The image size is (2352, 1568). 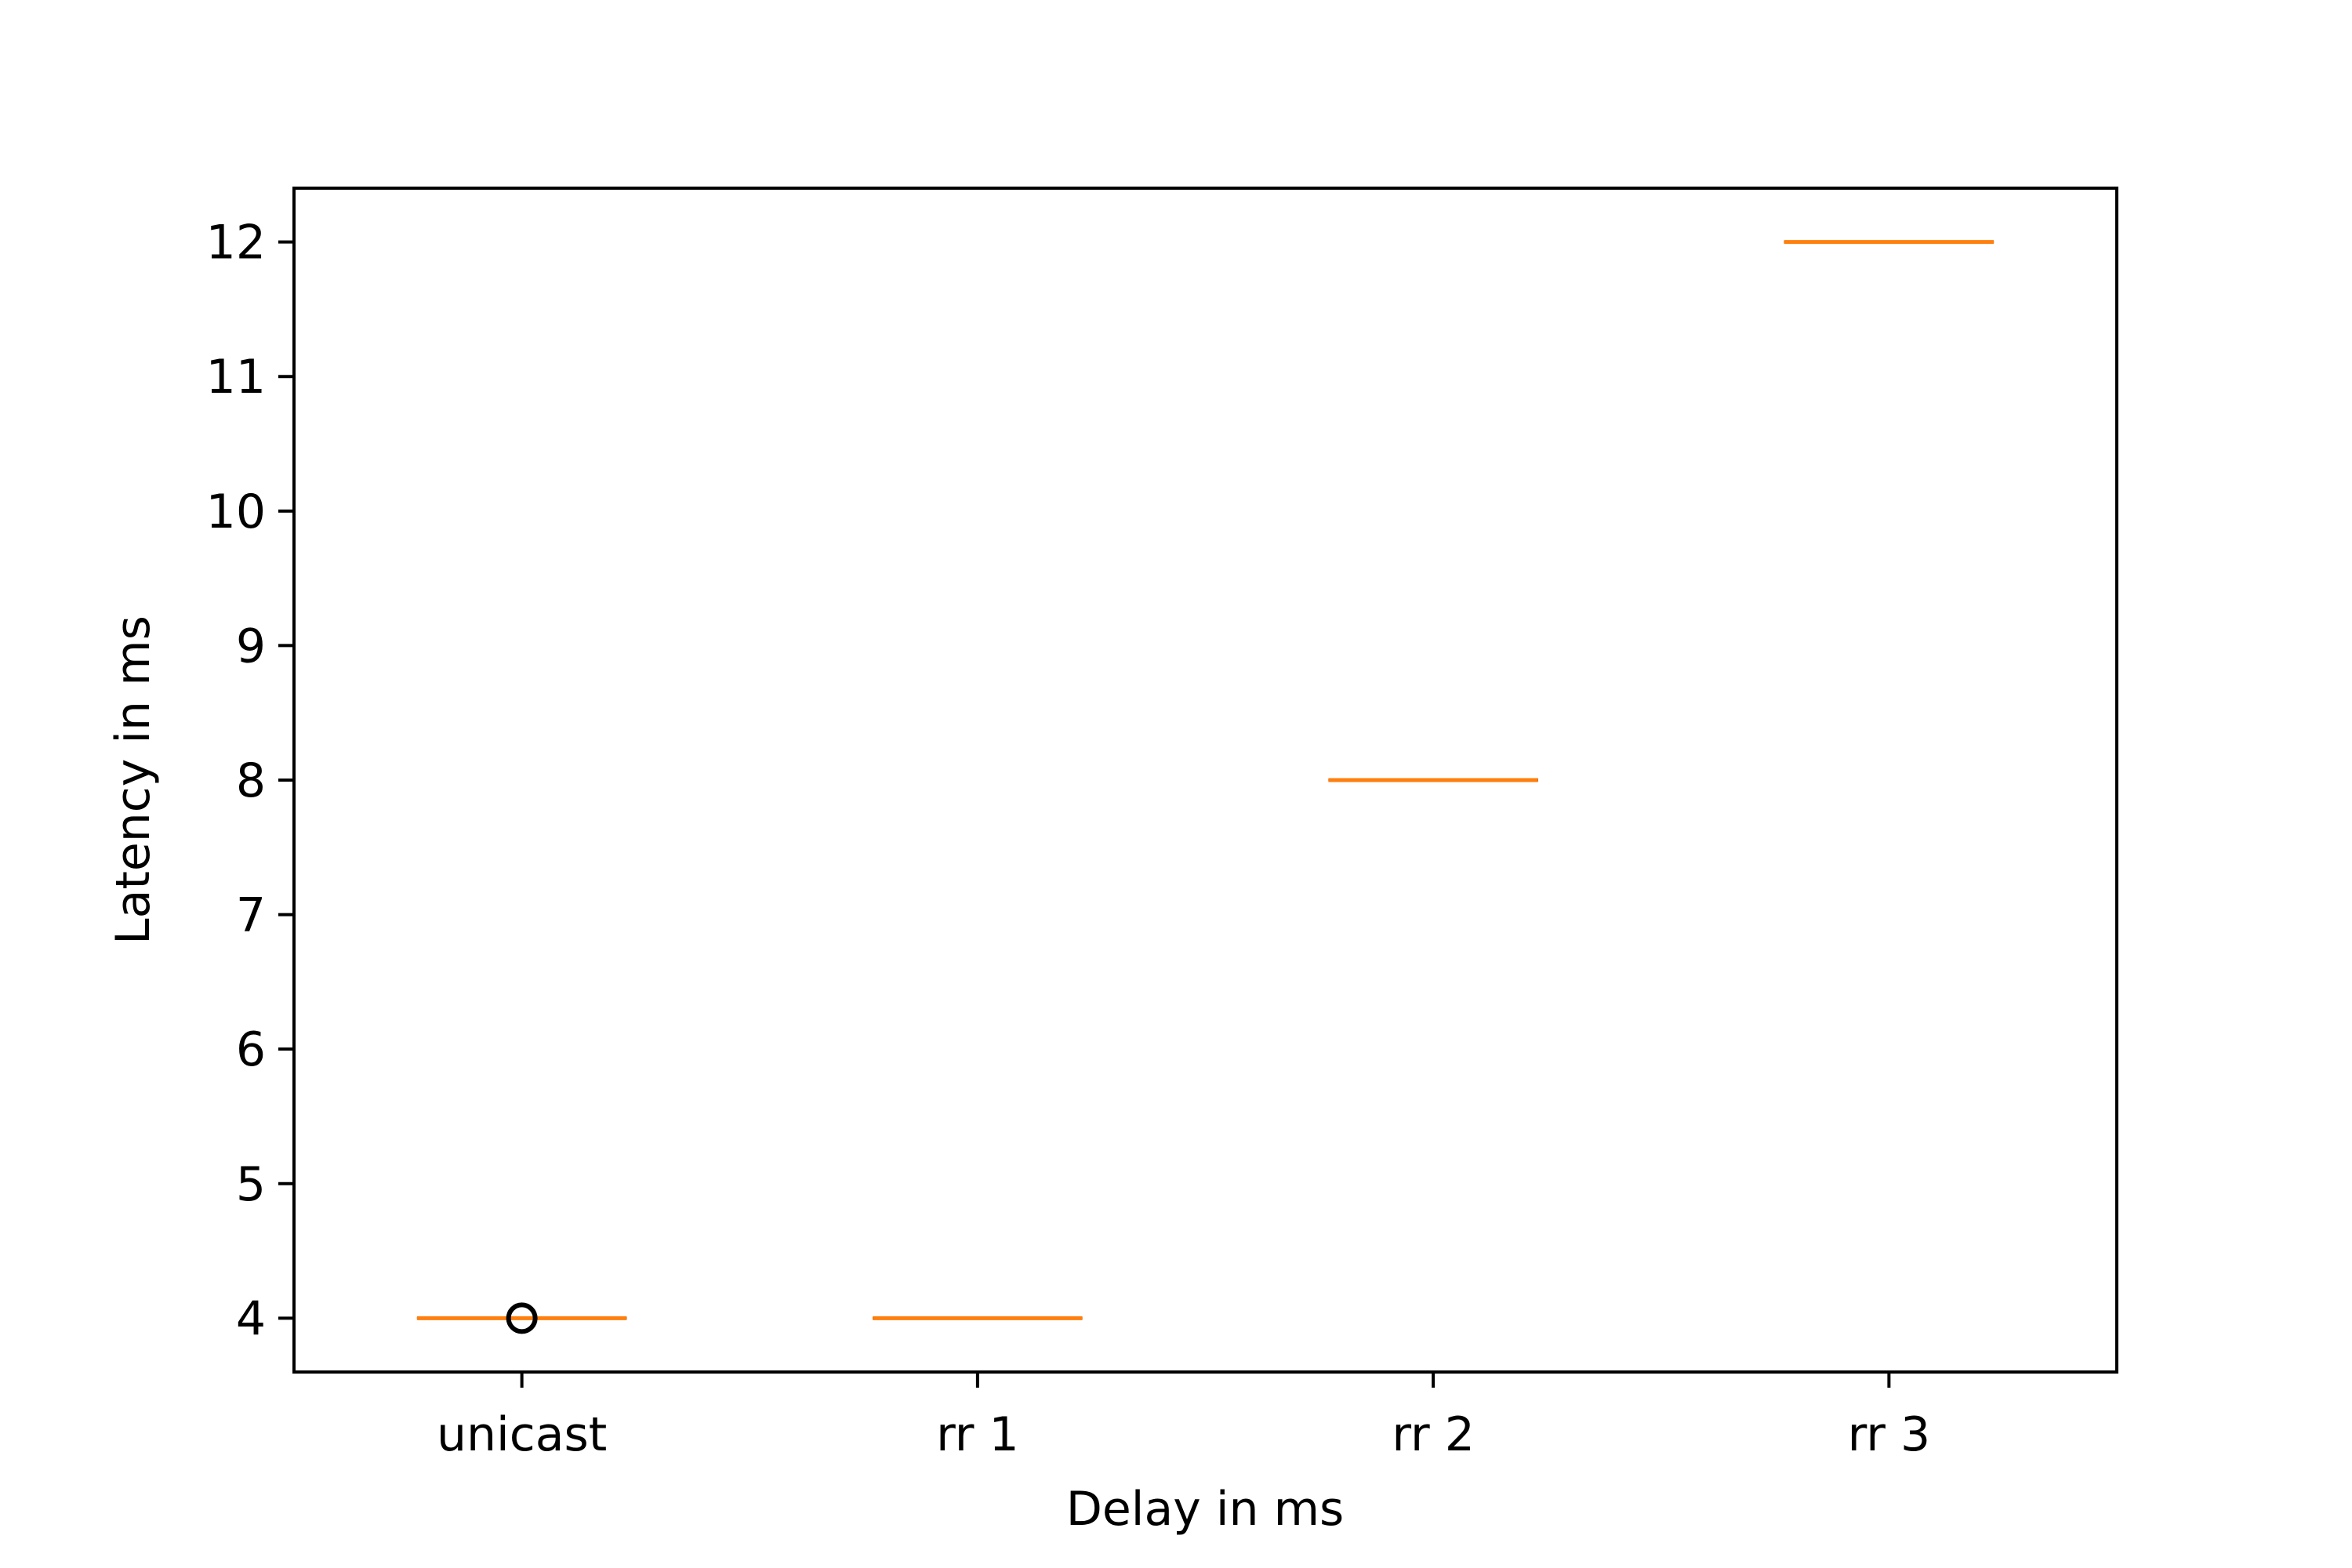 What do you see at coordinates (236, 377) in the screenshot?
I see `y-tick-label: 11` at bounding box center [236, 377].